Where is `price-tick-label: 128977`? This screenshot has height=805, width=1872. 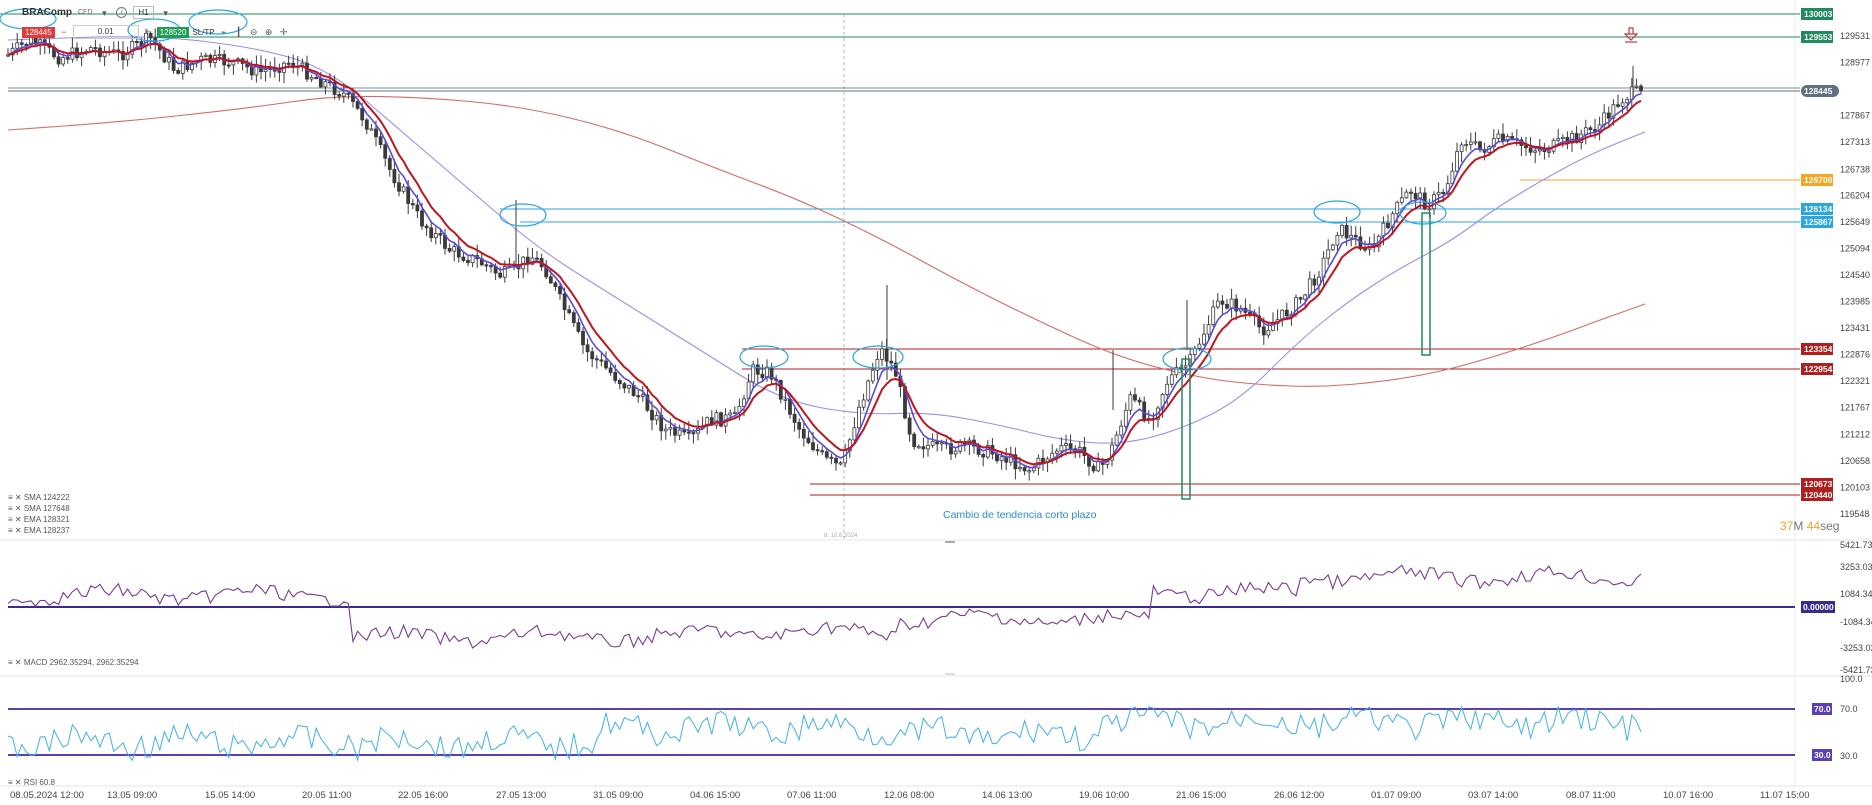
price-tick-label: 128977 is located at coordinates (1855, 63).